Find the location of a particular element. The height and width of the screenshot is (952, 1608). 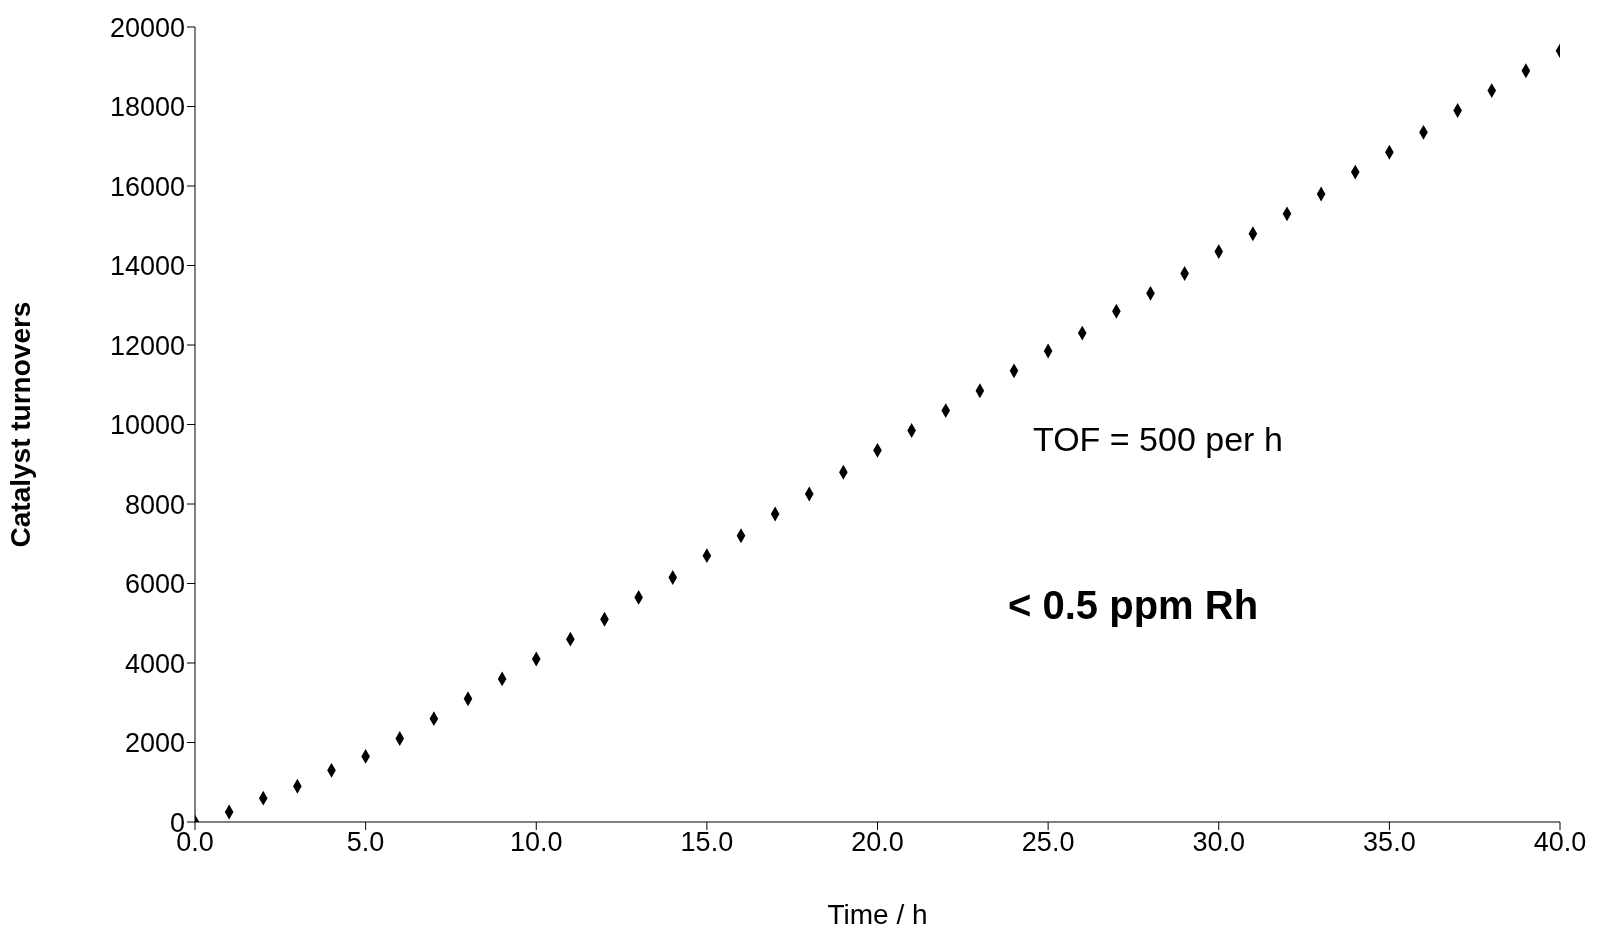

annotation: < 0.5 ppm Rh is located at coordinates (1133, 605).